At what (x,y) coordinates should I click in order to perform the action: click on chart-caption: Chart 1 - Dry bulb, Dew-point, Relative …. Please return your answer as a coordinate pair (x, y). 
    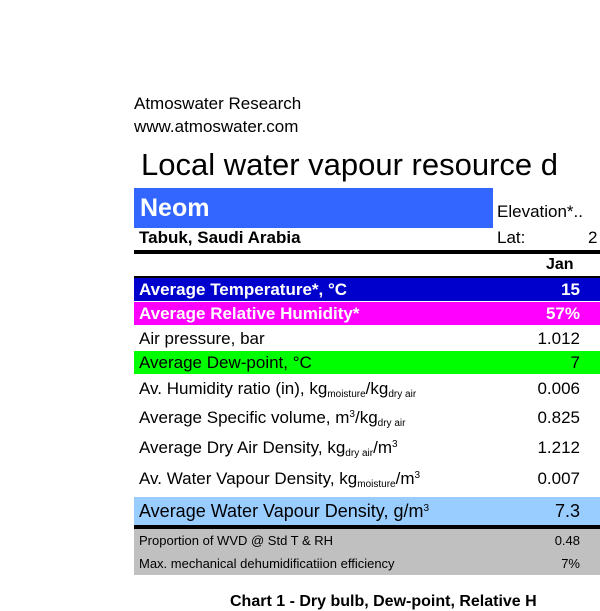
    Looking at the image, I should click on (383, 601).